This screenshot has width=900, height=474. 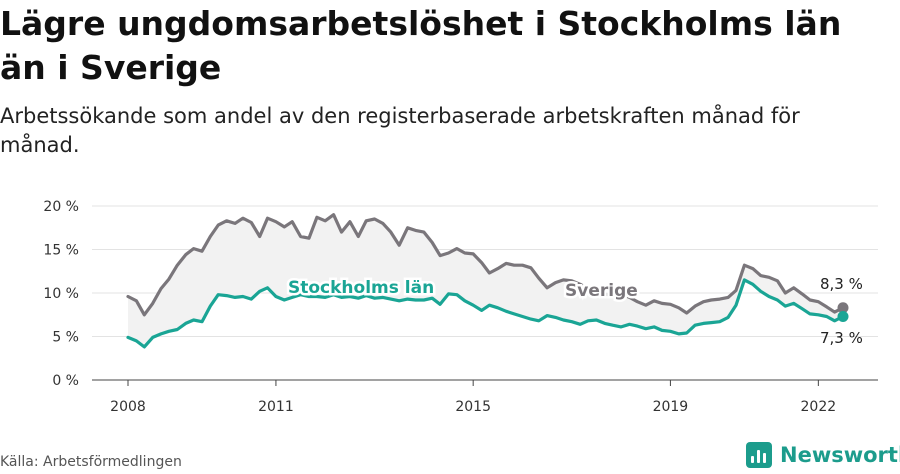 What do you see at coordinates (91, 462) in the screenshot?
I see `source-note: Källa: Arbetsförmedlingen` at bounding box center [91, 462].